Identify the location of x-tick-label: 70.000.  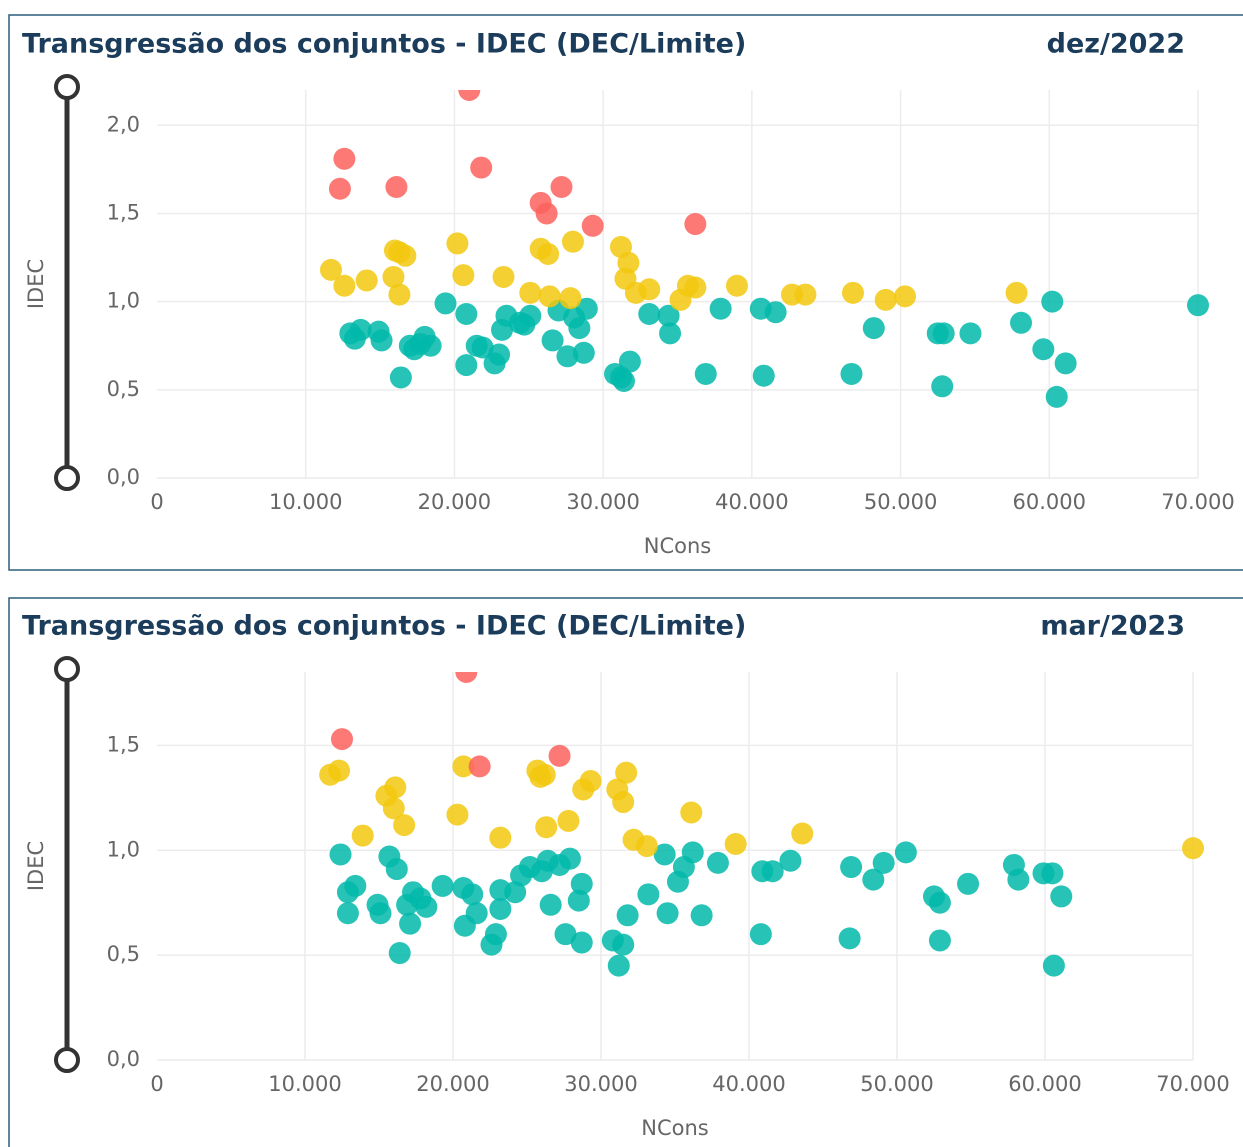
(1197, 502).